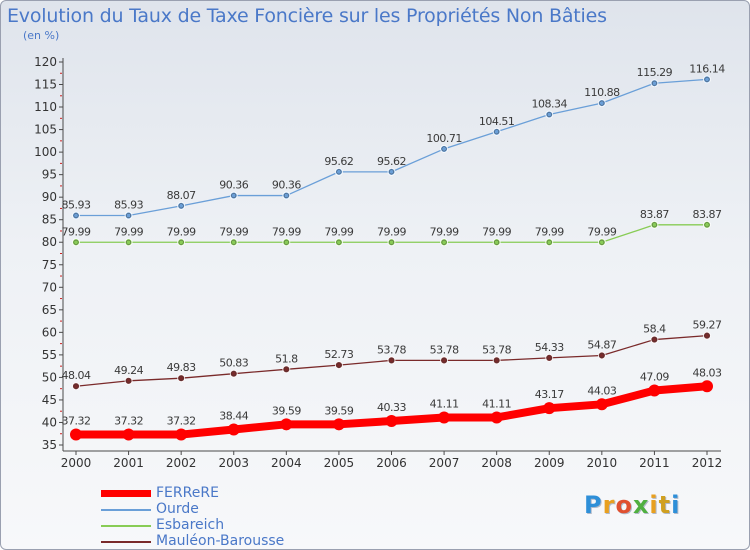 The width and height of the screenshot is (750, 550). Describe the element at coordinates (707, 463) in the screenshot. I see `x-tick-label: 2012` at that location.